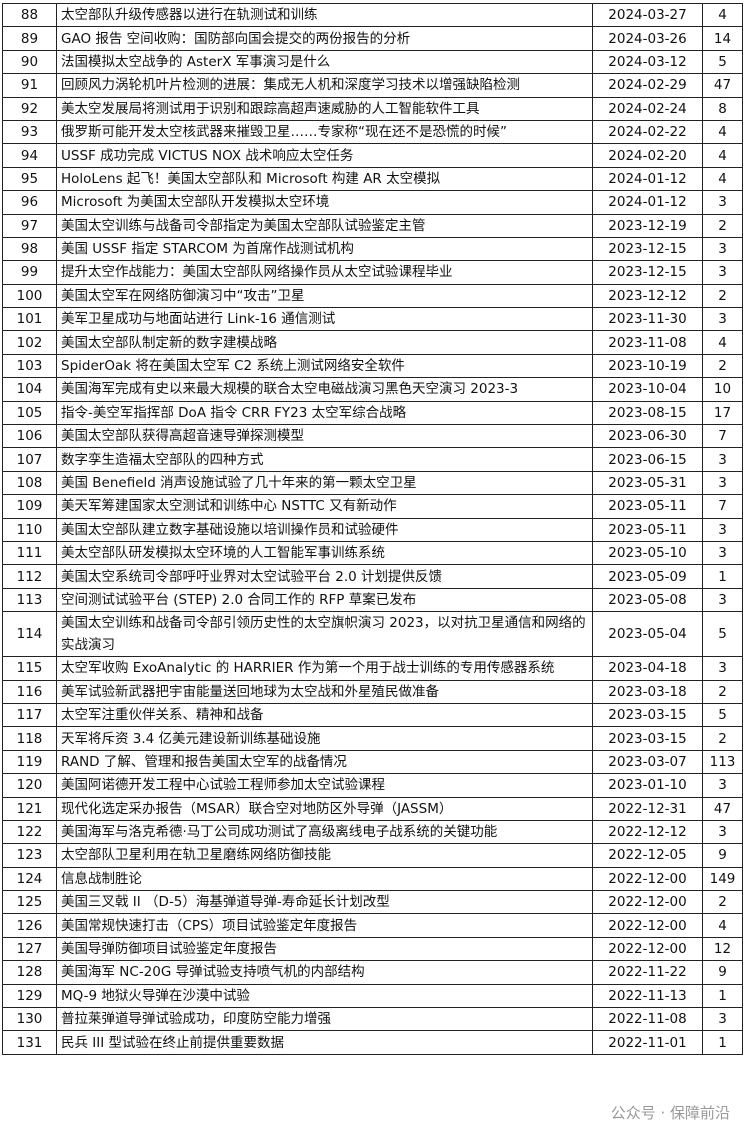 Image resolution: width=744 pixels, height=1135 pixels. I want to click on table-row: 100 美国太空军在网络防御演习中“攻击”卫星 2023-12-12 2, so click(372, 296).